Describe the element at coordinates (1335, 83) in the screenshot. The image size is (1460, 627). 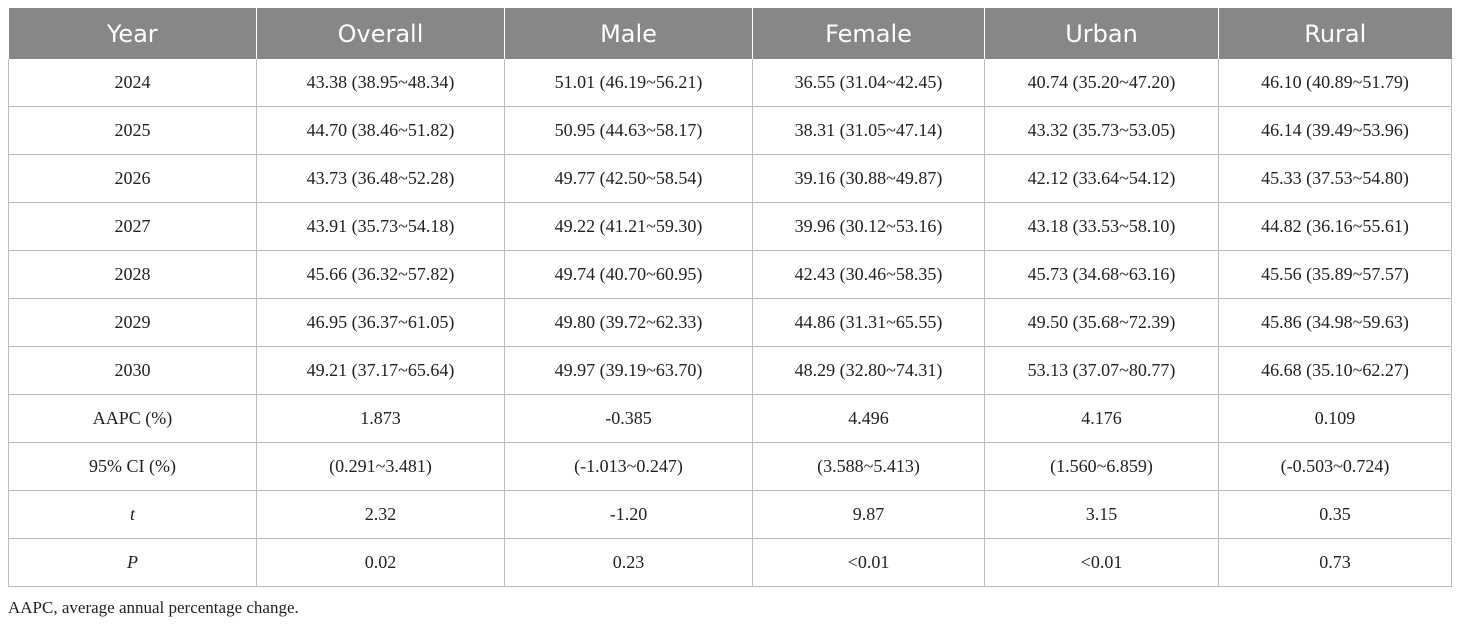
I see `table-cell: 46.10 (40.89~51.79)` at that location.